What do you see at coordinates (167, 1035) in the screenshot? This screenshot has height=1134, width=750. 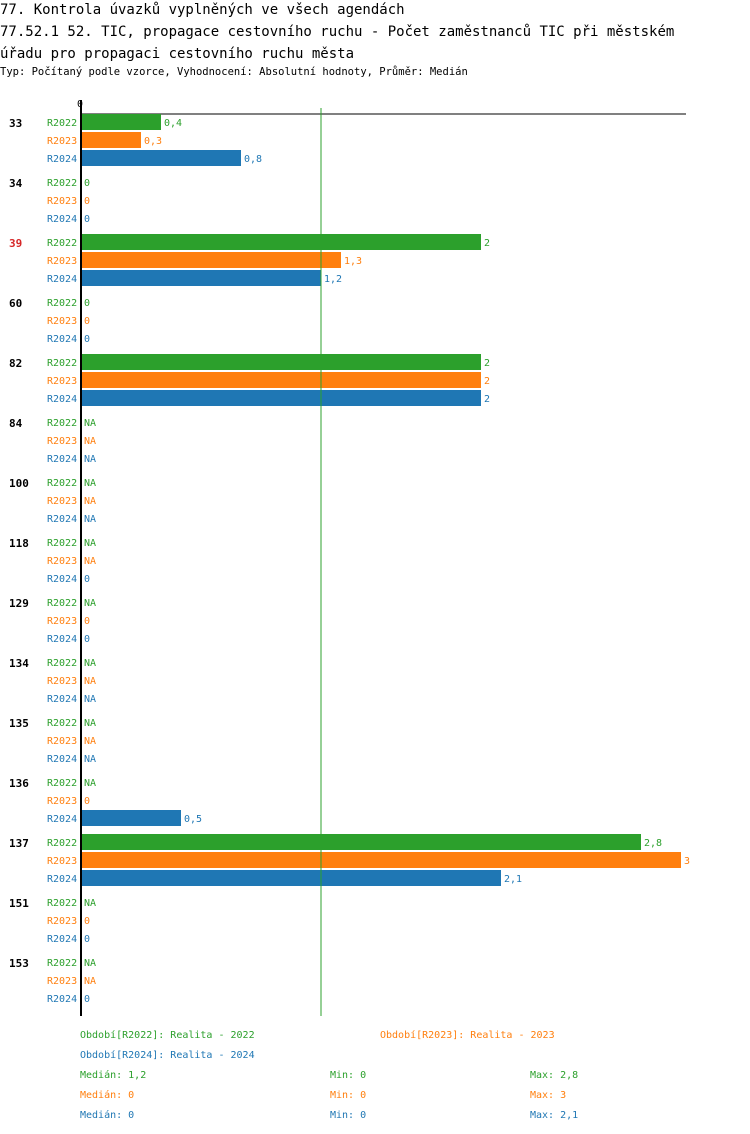 I see `legend-r2022: Období[R2022]: Realita - 2022` at bounding box center [167, 1035].